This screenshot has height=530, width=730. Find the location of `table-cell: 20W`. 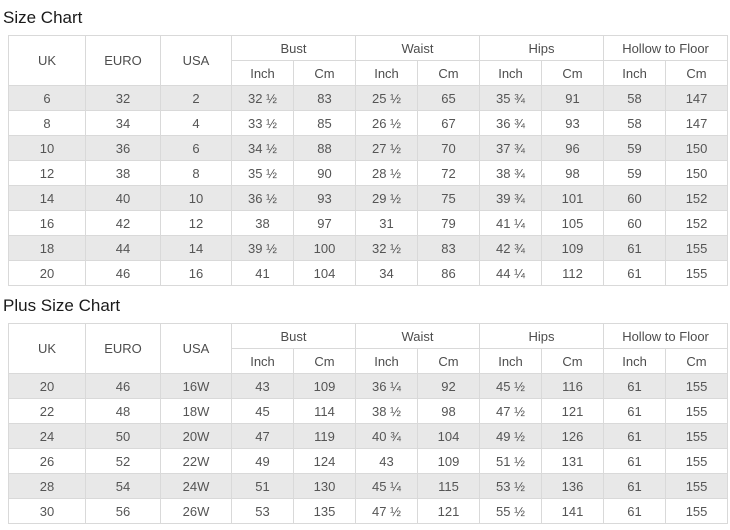

table-cell: 20W is located at coordinates (196, 436).